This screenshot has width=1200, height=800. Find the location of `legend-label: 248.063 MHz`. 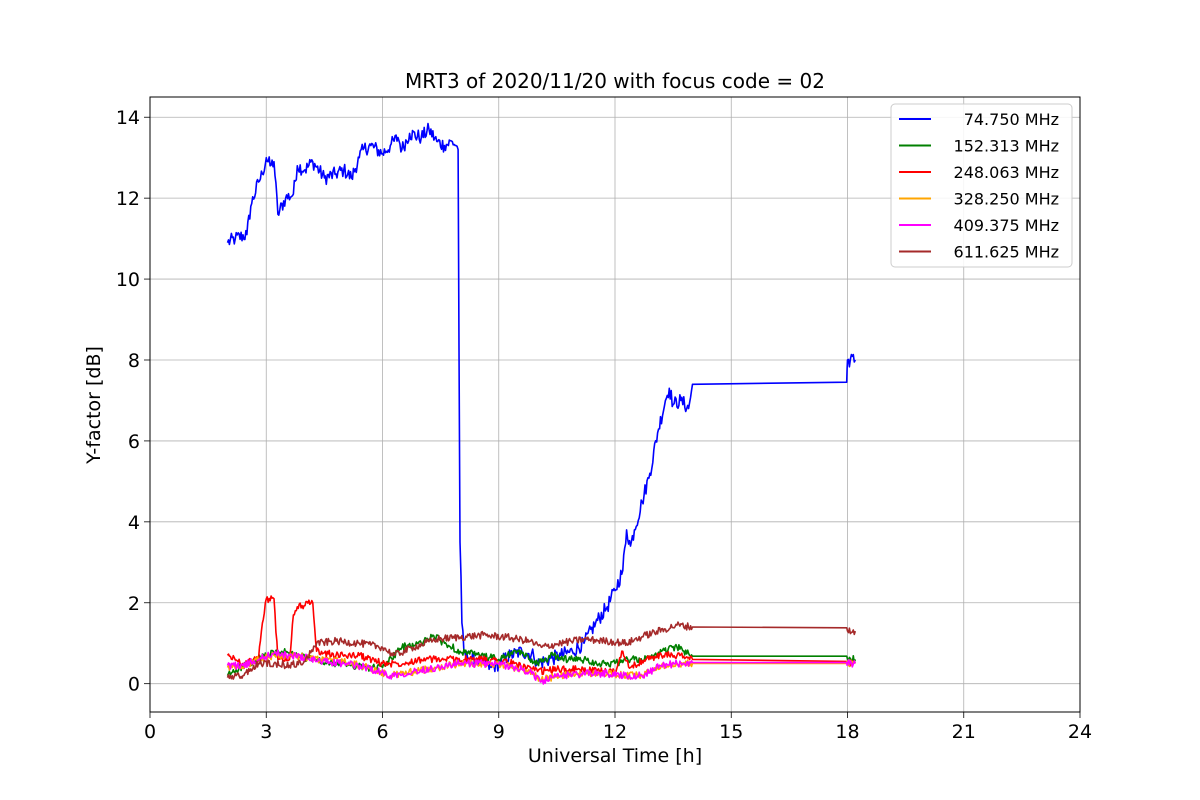

legend-label: 248.063 MHz is located at coordinates (1006, 172).